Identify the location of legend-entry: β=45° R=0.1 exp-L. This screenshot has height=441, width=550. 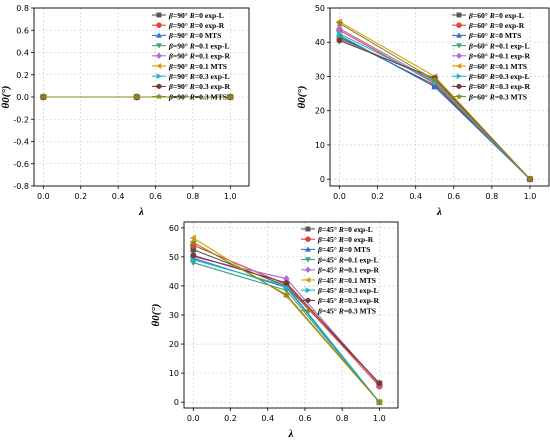
(348, 259).